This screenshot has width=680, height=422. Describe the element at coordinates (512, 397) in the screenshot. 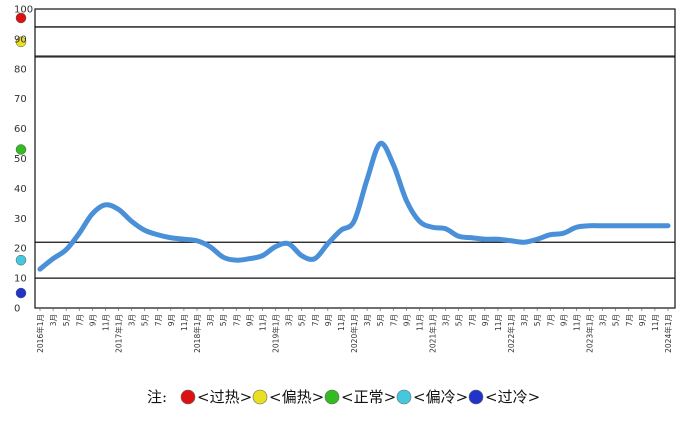

I see `legend-label-4: <过冷>` at that location.